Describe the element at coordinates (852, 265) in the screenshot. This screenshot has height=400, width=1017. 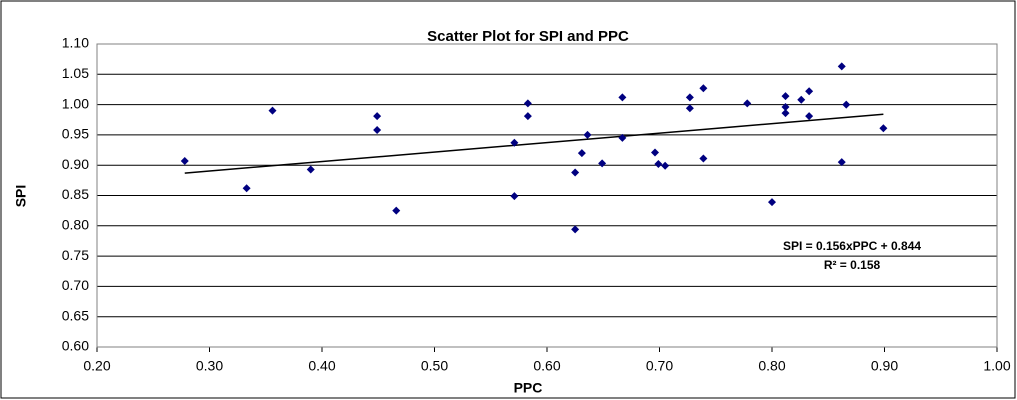
I see `r-squared-annotation: R² = 0.158` at that location.